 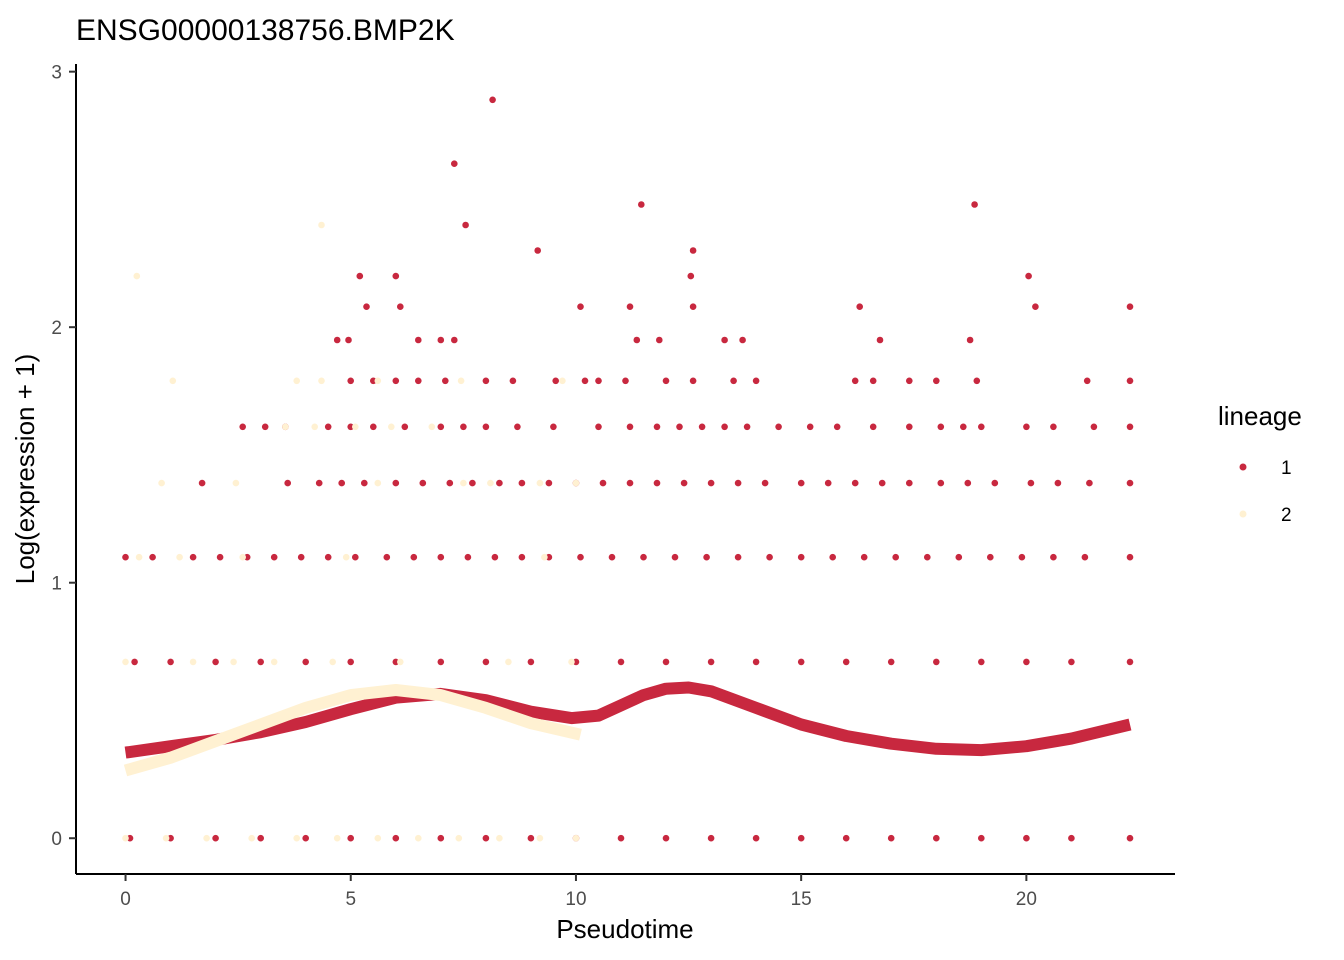 I want to click on x-tick-label-2: 10, so click(x=575, y=899).